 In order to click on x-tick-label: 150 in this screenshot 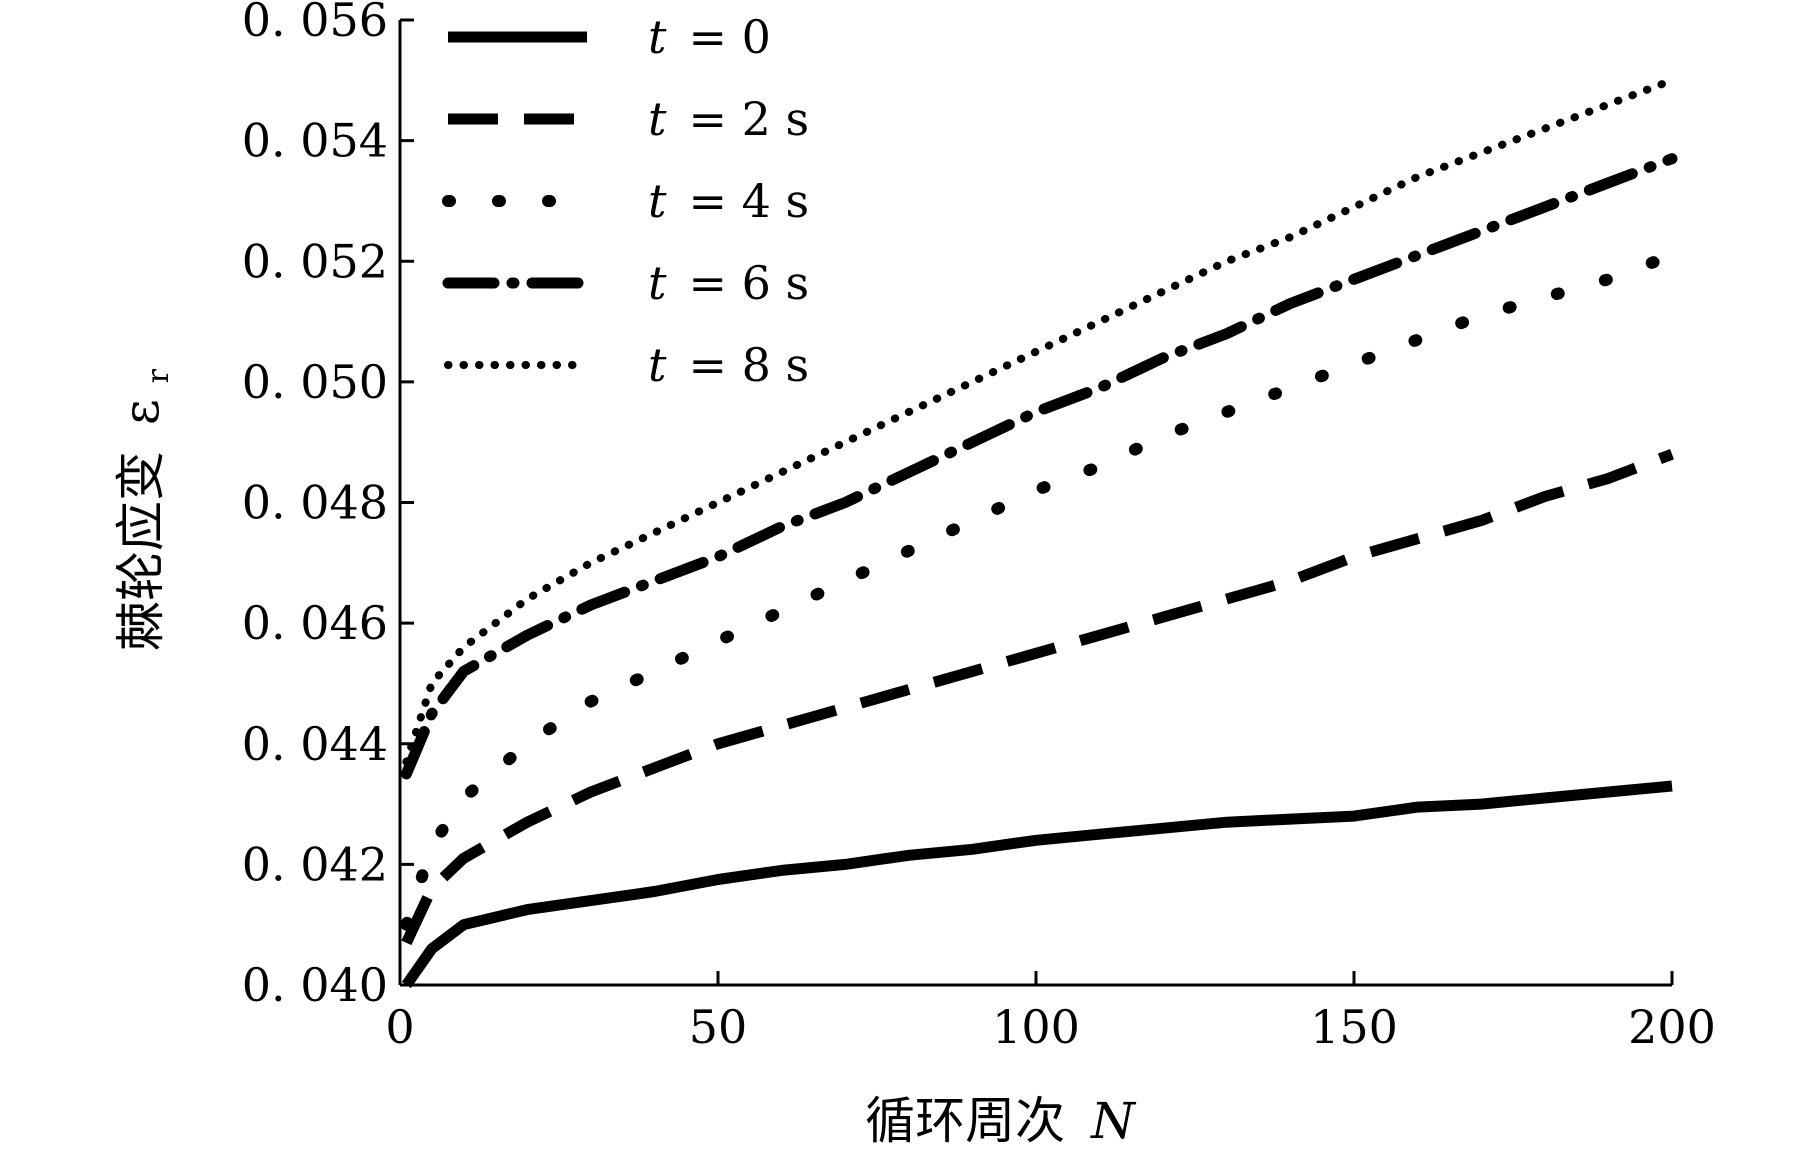, I will do `click(1354, 1027)`.